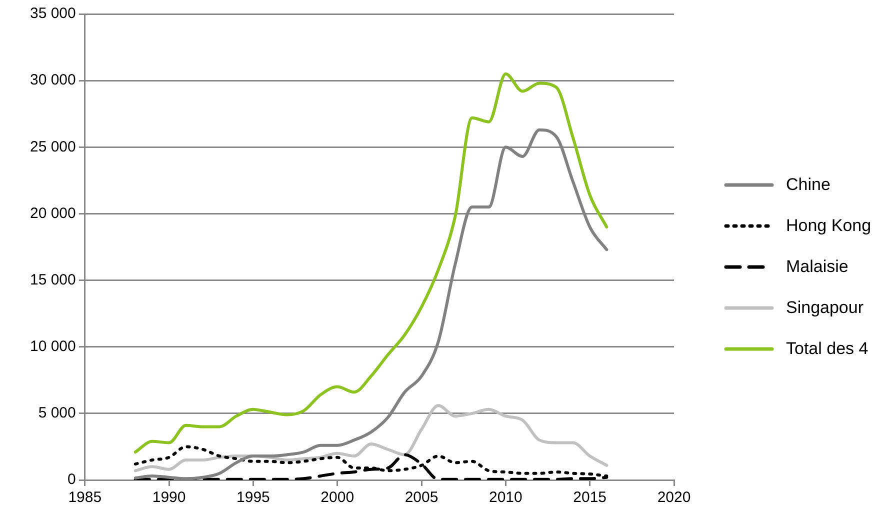 This screenshot has width=884, height=516. I want to click on legend-label: Total des 4, so click(827, 348).